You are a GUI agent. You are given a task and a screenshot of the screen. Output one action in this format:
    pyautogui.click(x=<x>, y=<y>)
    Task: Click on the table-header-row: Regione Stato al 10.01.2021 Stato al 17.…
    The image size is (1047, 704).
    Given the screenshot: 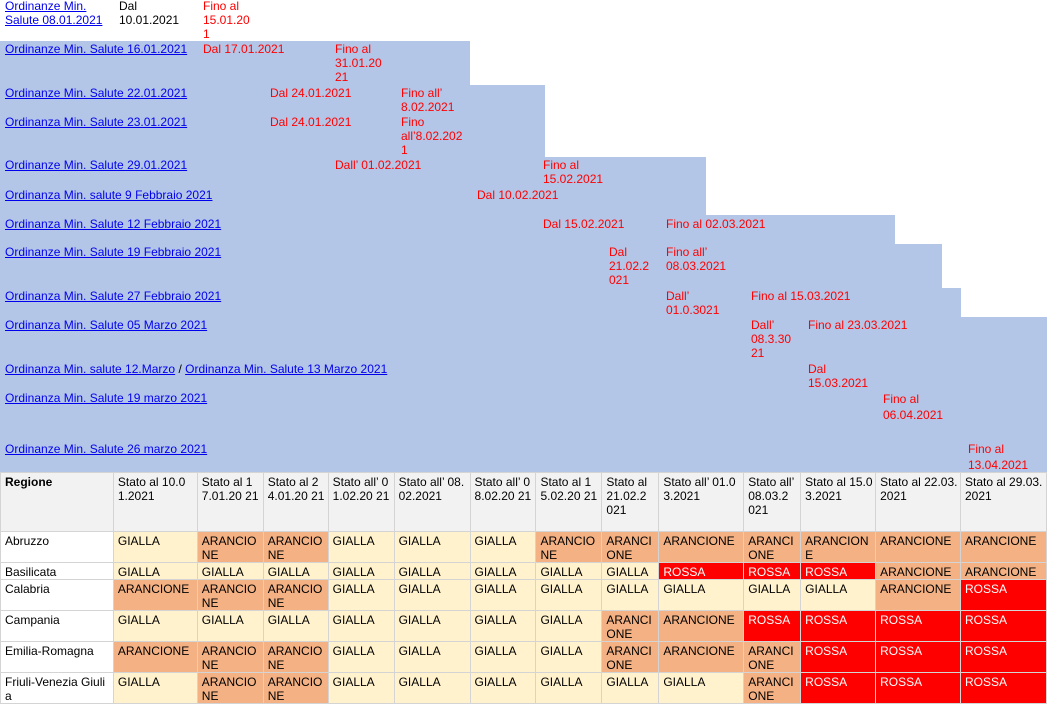 What is the action you would take?
    pyautogui.click(x=523, y=502)
    